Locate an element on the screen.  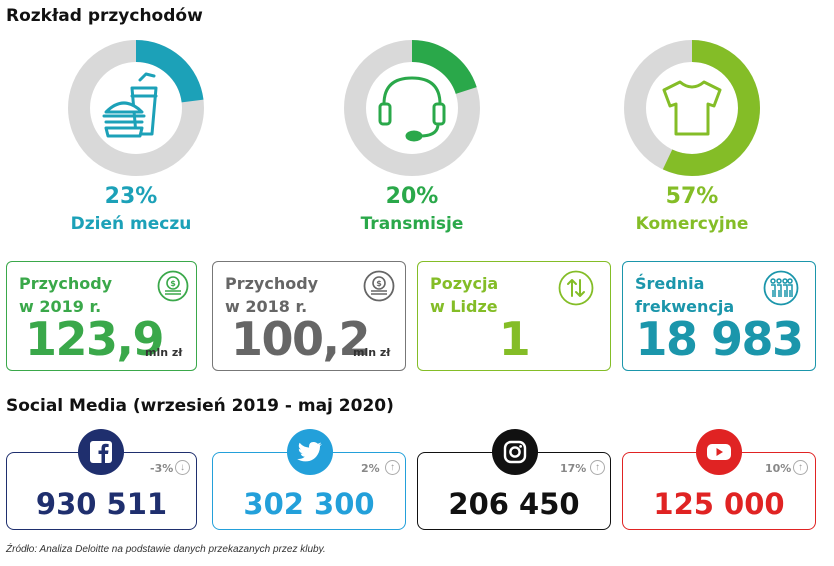
facebook-icon is located at coordinates (101, 452).